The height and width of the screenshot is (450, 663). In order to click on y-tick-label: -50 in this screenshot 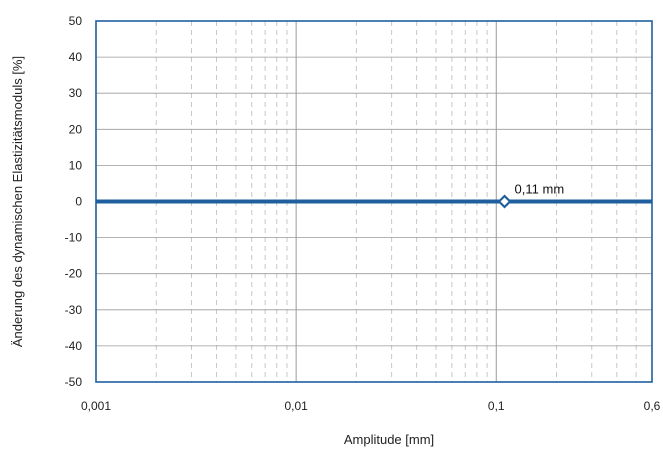, I will do `click(74, 382)`.